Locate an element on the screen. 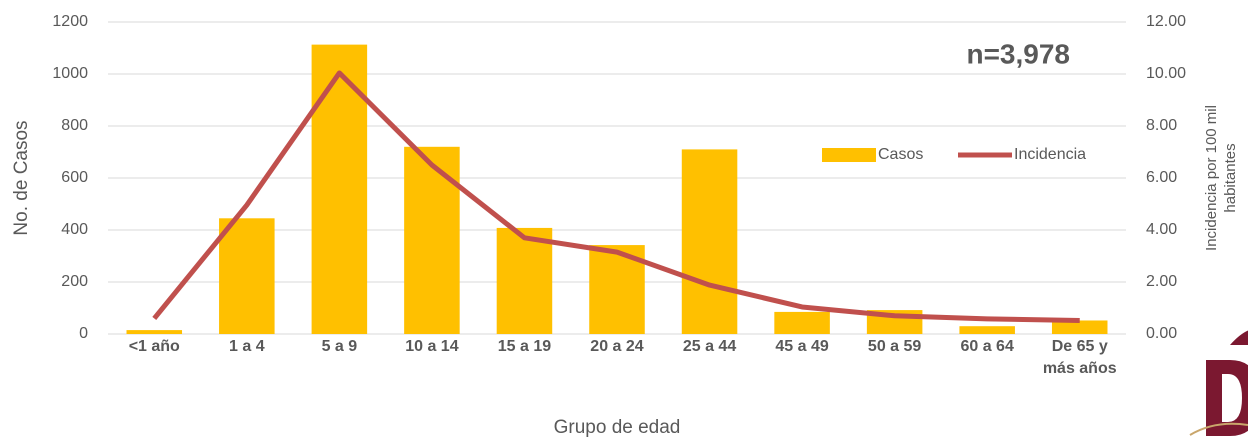  y-tick-label: 400 is located at coordinates (74, 229).